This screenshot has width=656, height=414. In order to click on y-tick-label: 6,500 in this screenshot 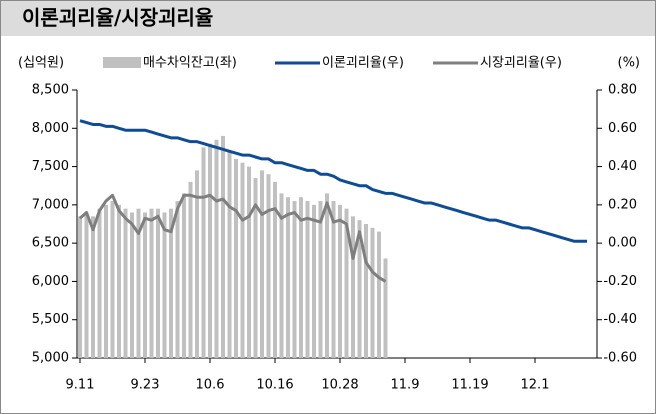, I will do `click(50, 243)`.